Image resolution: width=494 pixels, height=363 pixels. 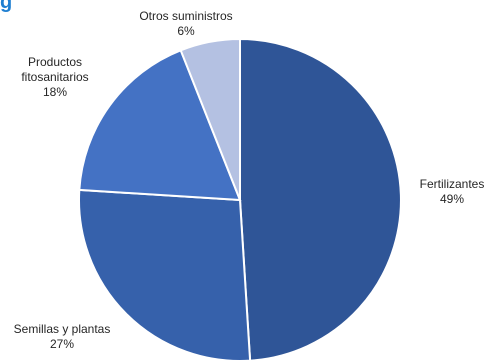 What do you see at coordinates (452, 199) in the screenshot?
I see `slice-percent-label: 49%` at bounding box center [452, 199].